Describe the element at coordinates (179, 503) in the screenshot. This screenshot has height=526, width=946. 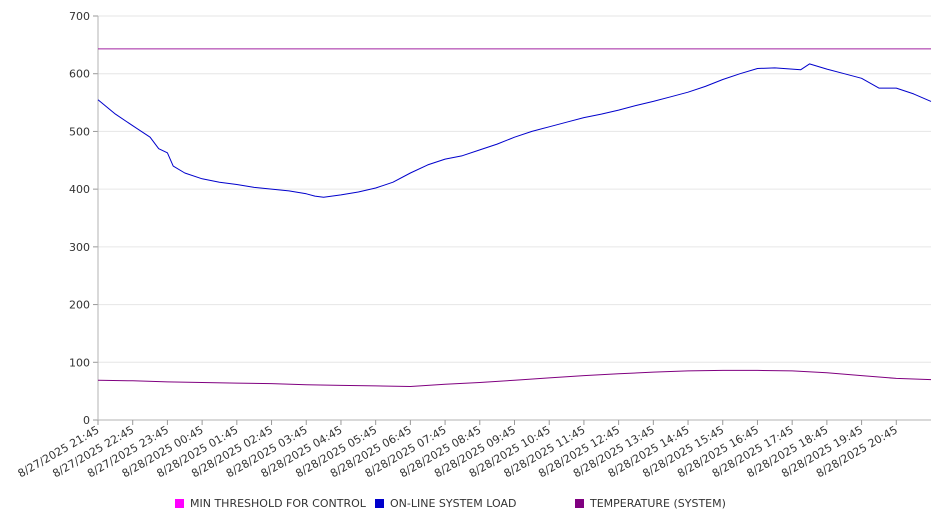
I see `legend-swatch-min-threshold` at that location.